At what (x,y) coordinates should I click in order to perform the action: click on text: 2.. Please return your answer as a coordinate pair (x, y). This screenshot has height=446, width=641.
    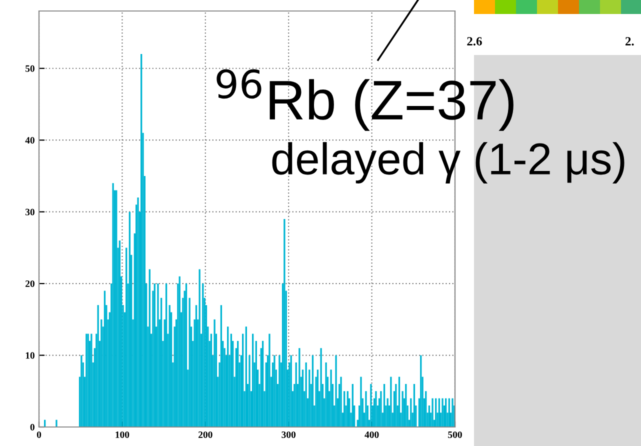
    Looking at the image, I should click on (630, 41).